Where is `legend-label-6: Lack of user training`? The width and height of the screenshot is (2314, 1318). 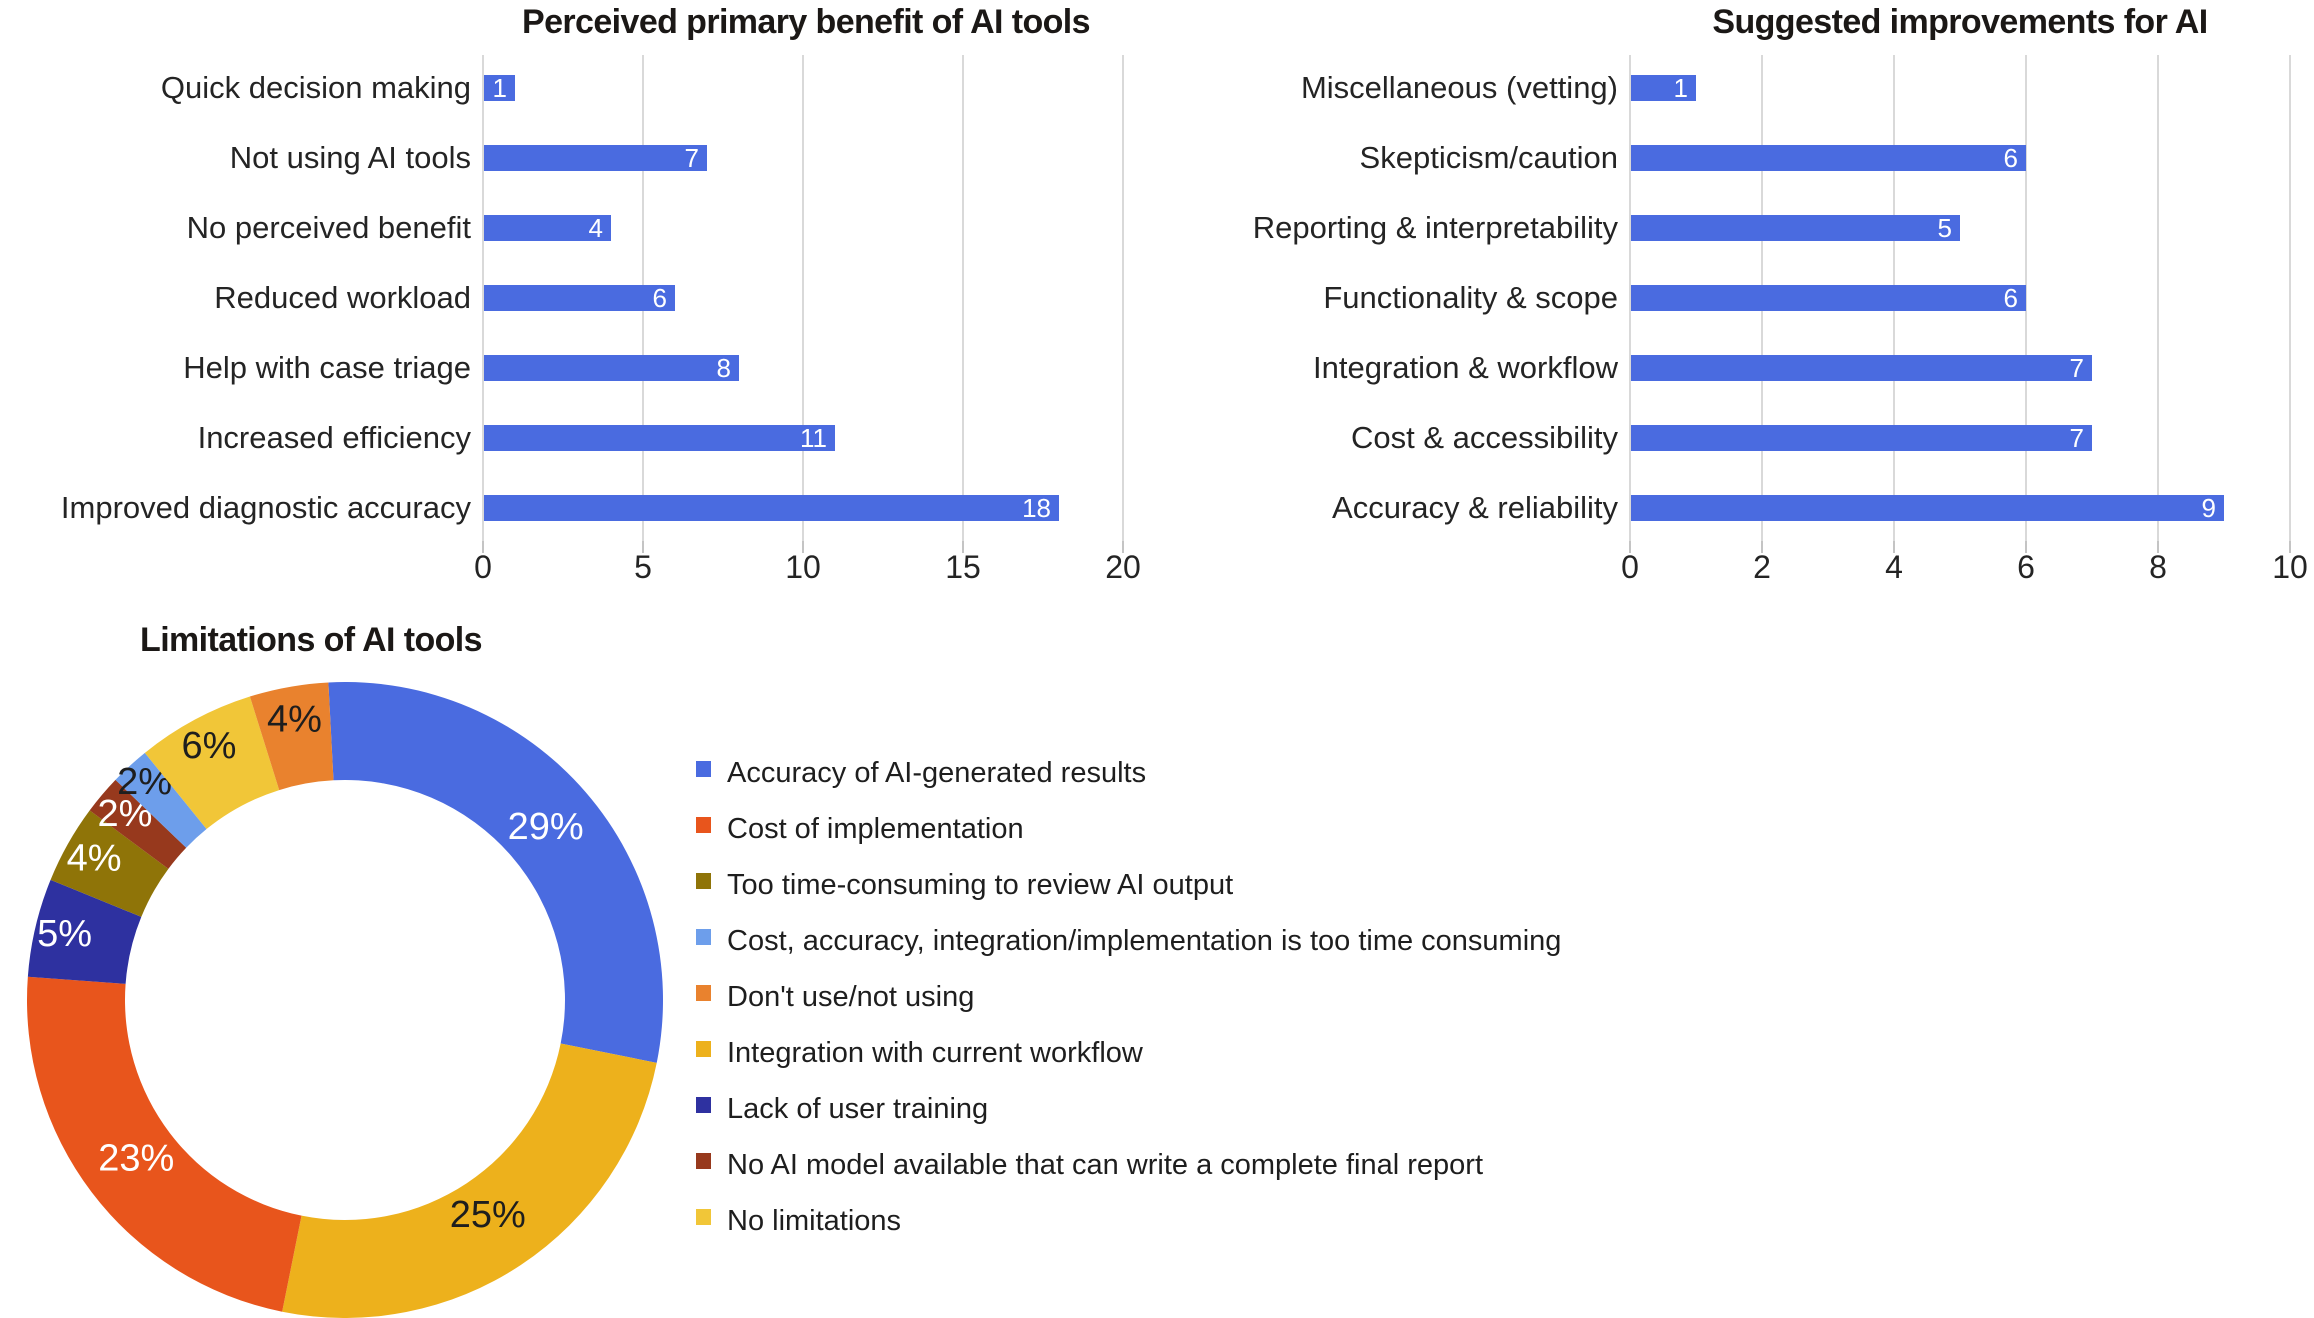
legend-label-6: Lack of user training is located at coordinates (858, 1109).